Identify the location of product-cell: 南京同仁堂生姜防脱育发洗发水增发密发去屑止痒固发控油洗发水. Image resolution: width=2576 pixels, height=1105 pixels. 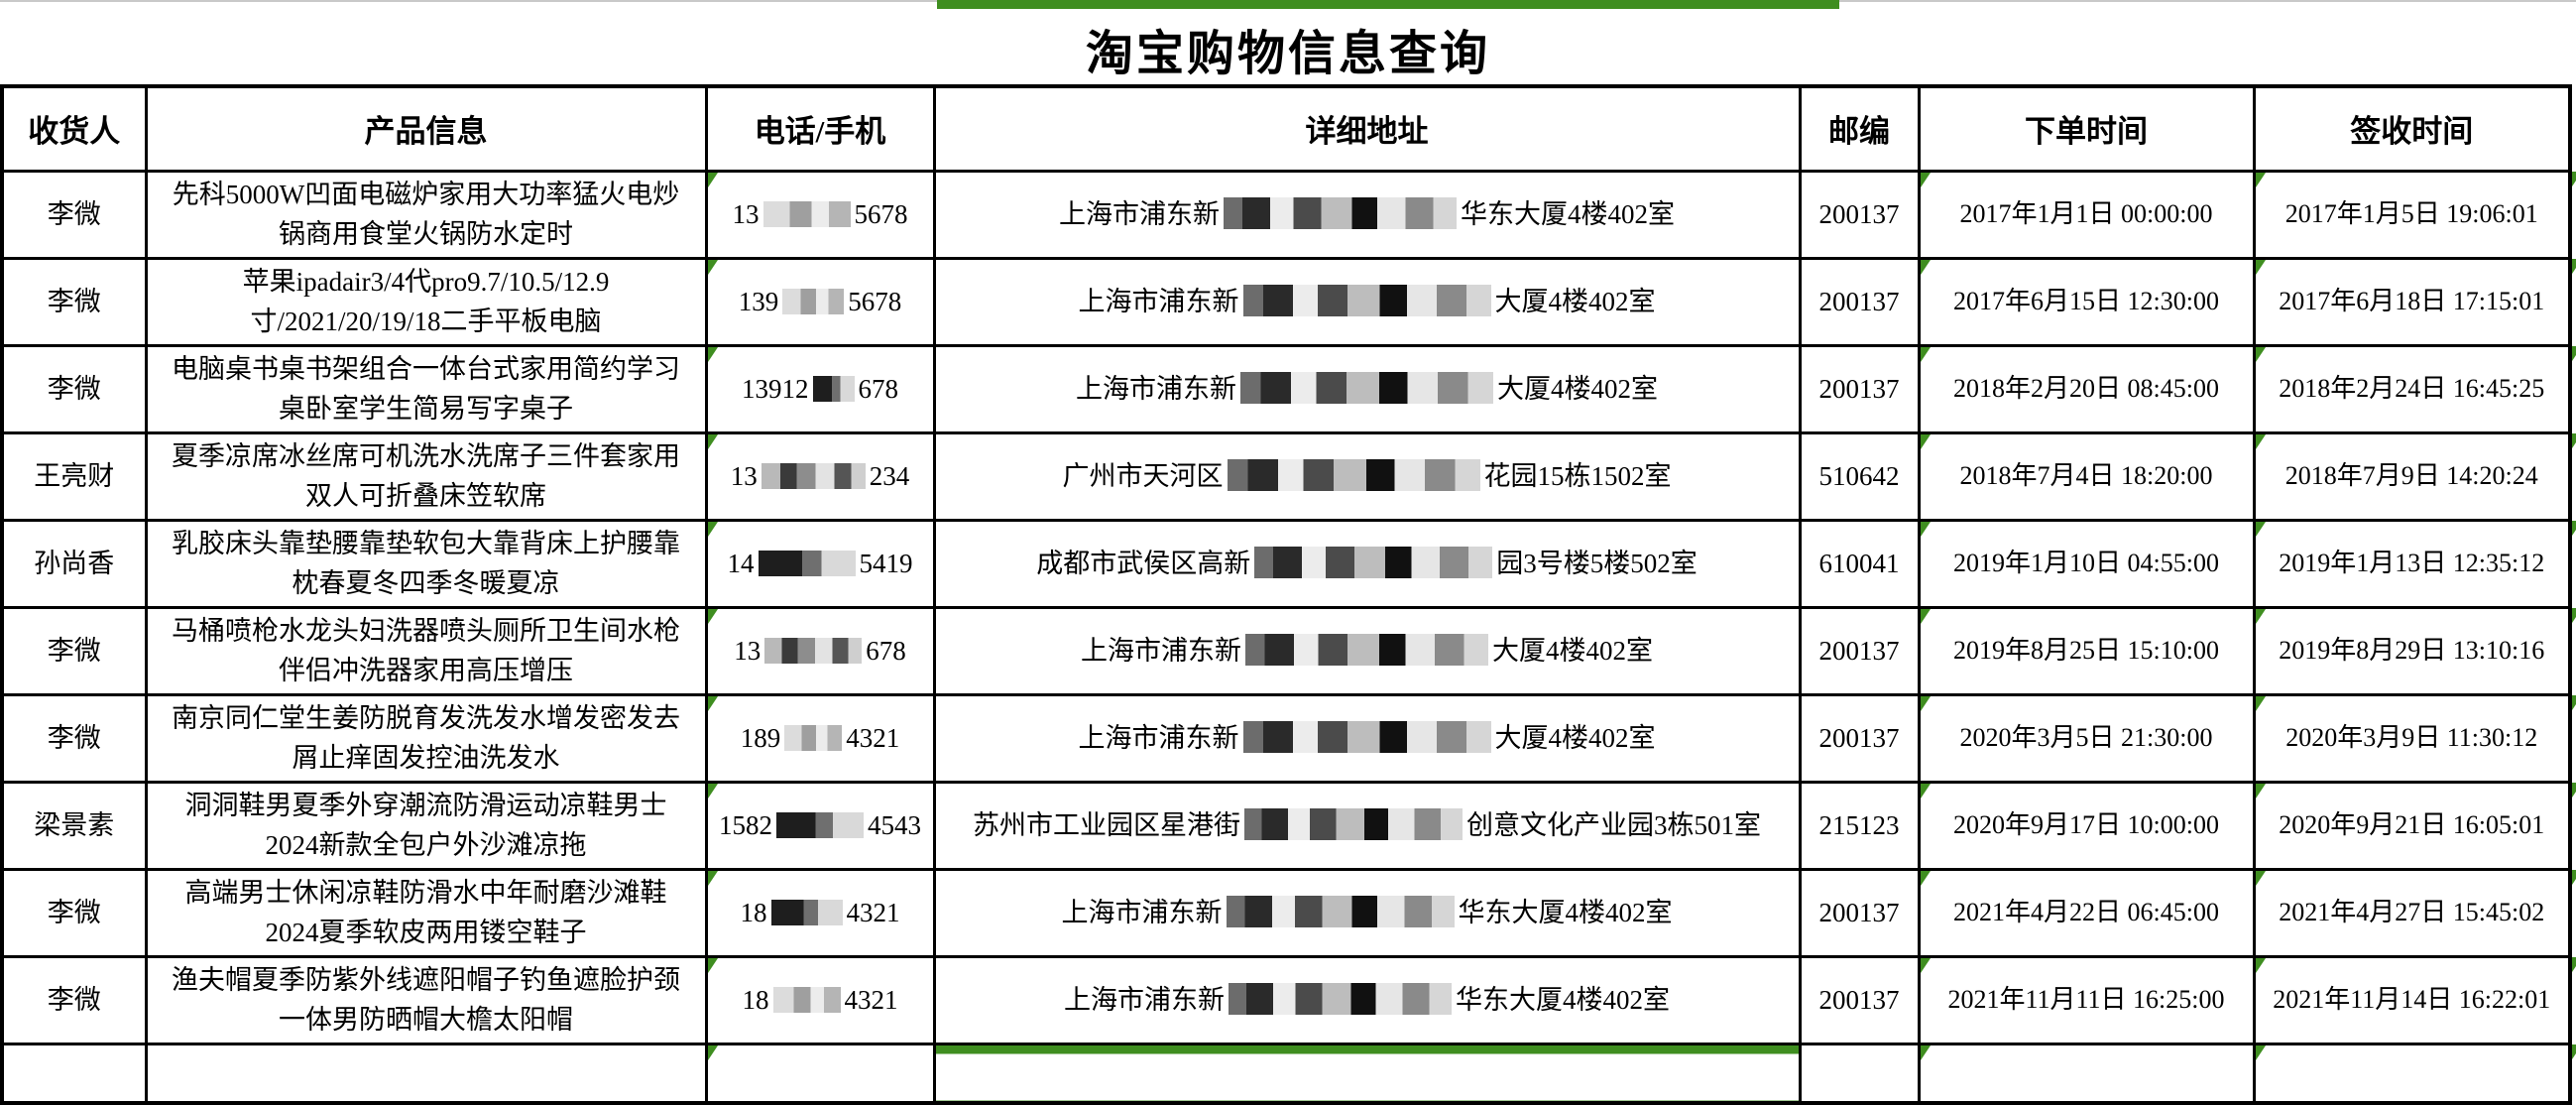
(426, 738).